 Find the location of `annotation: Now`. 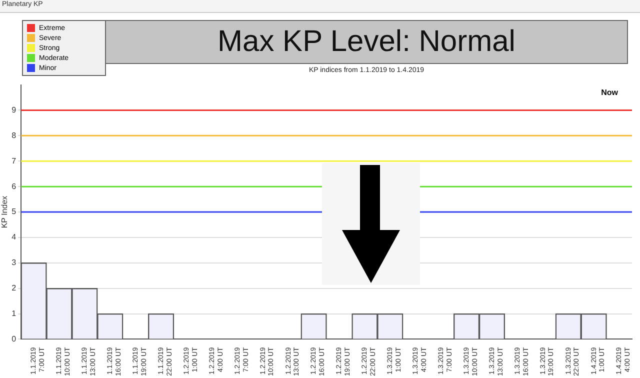

annotation: Now is located at coordinates (610, 92).